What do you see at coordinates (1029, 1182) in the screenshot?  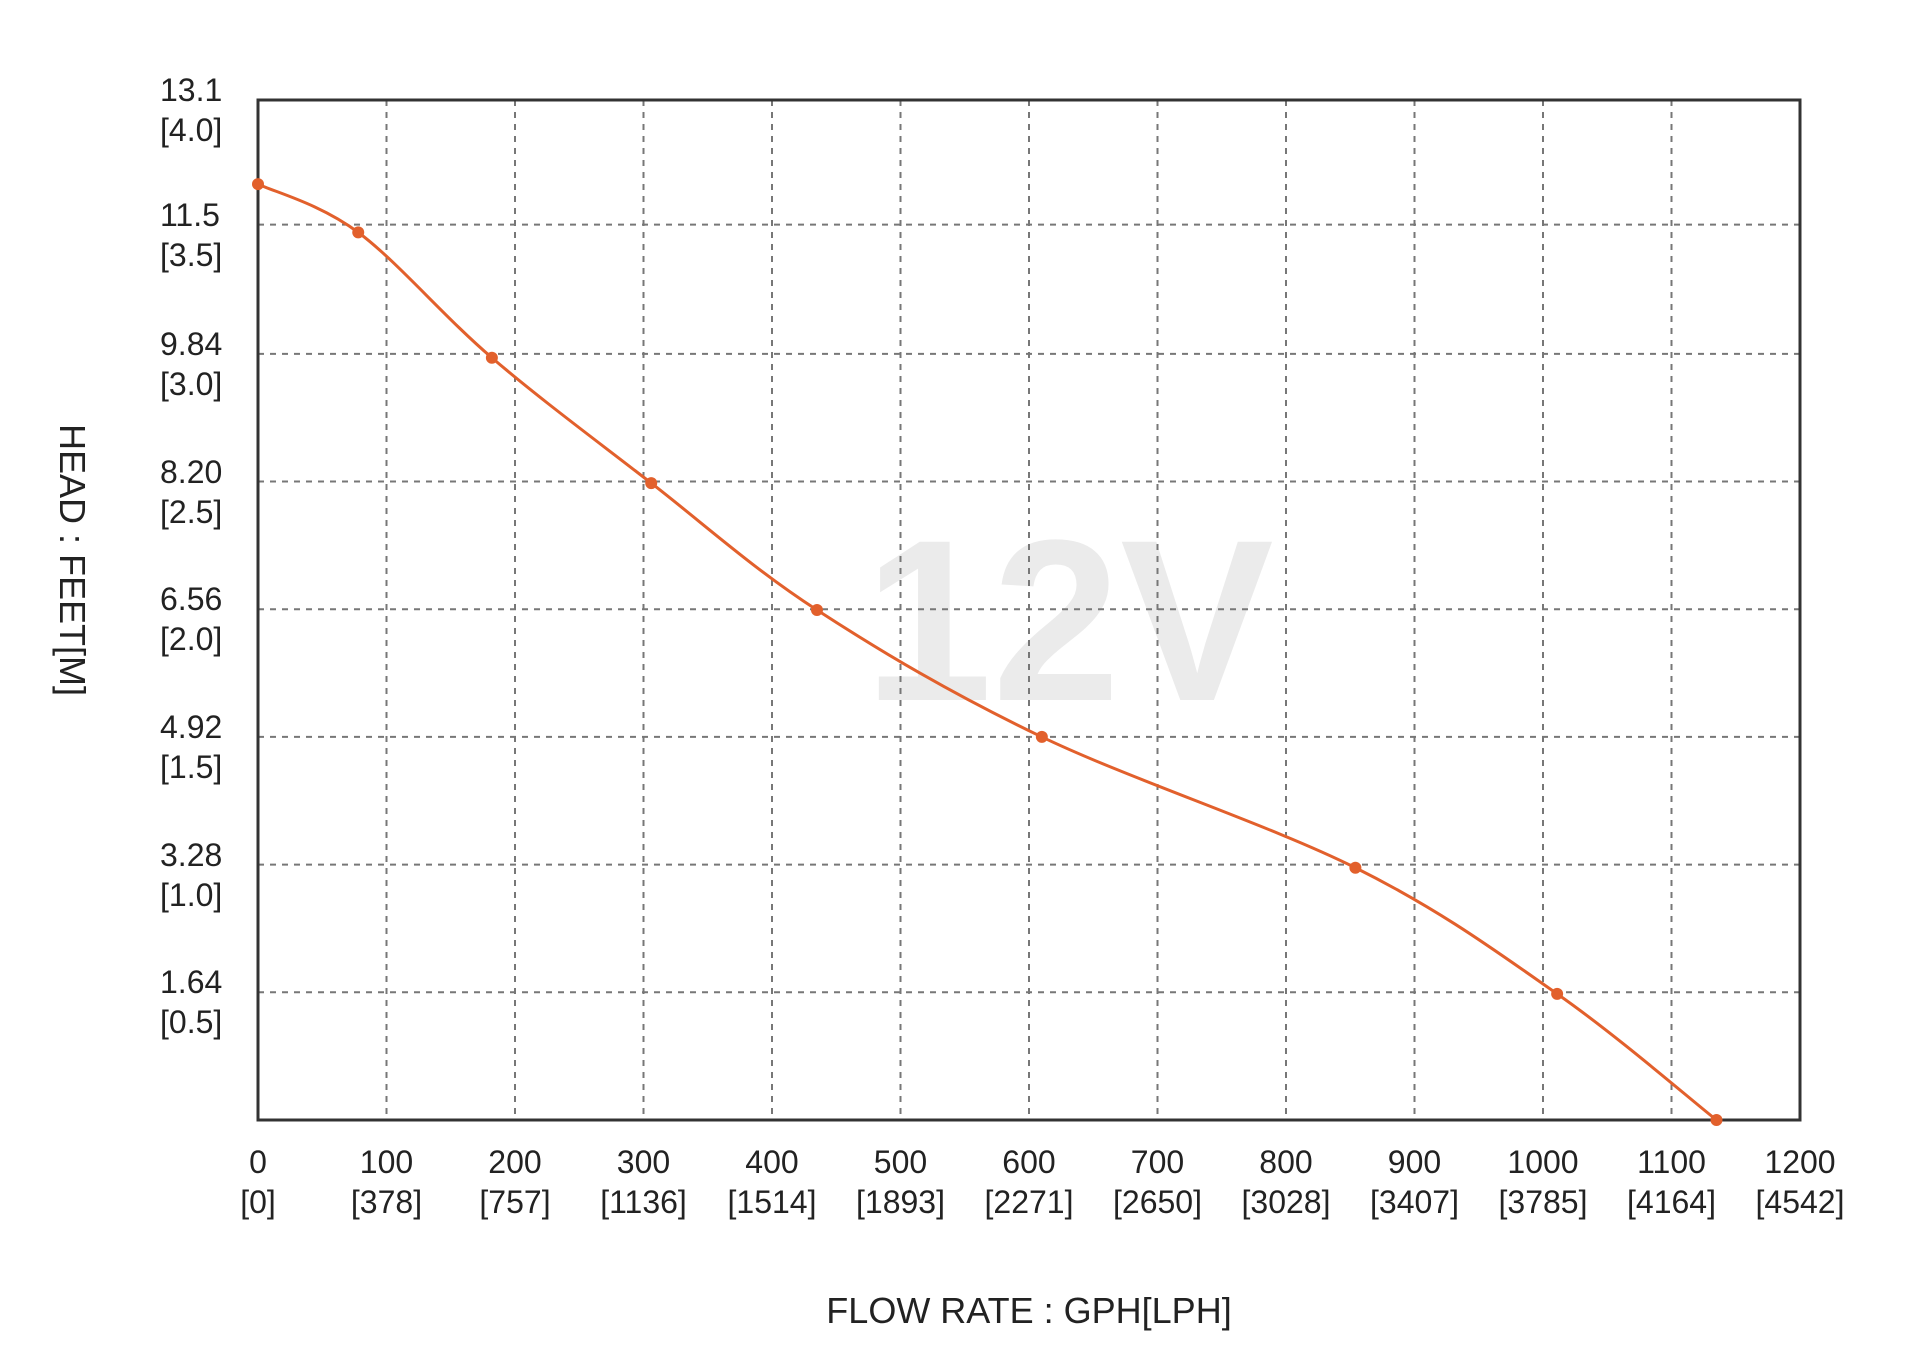 I see `x-tick-label: 600 [2271]` at bounding box center [1029, 1182].